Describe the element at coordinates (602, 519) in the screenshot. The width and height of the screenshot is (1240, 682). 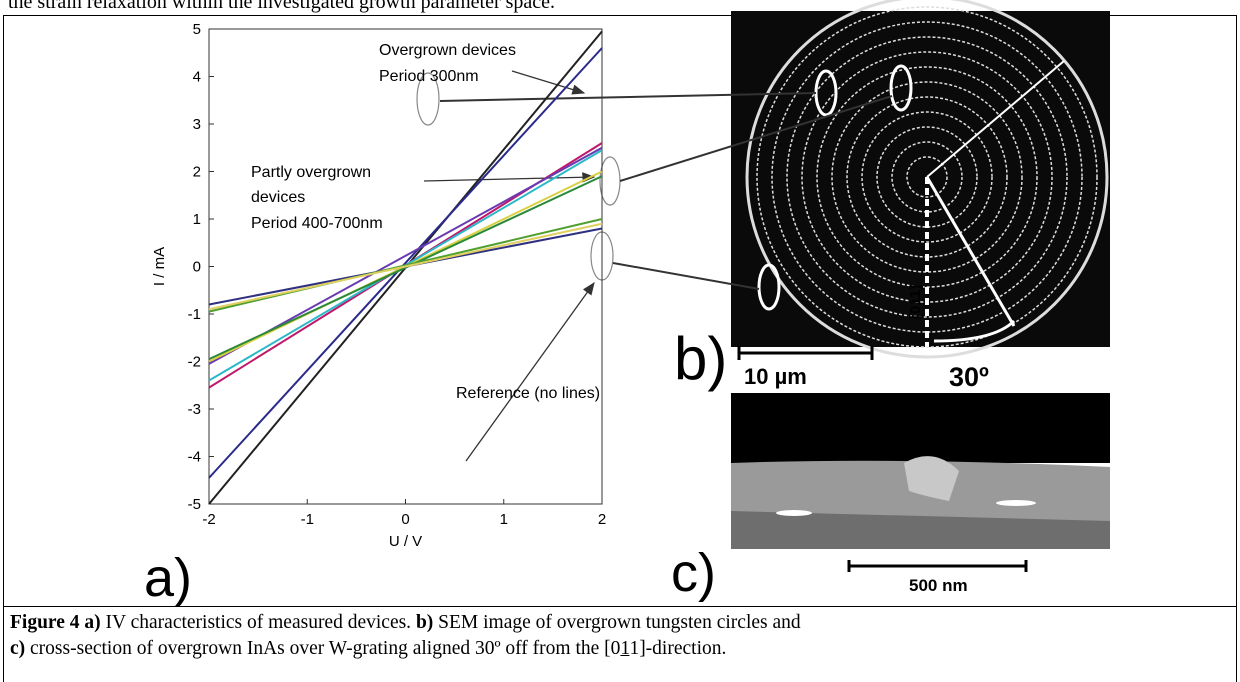
I see `x-tick-label: 2` at that location.